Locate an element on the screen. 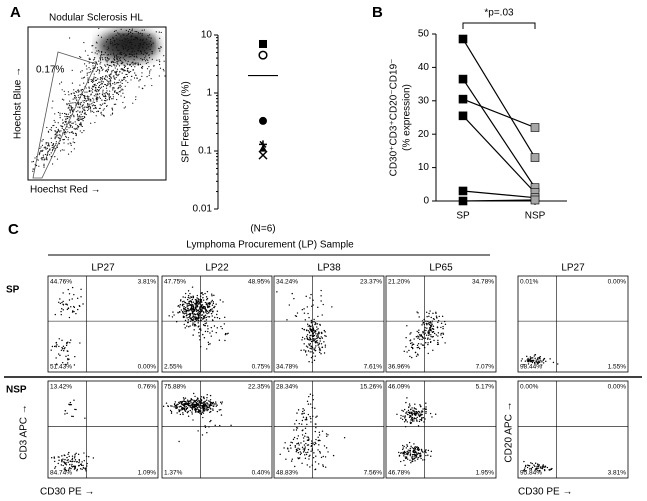  panel-label: C is located at coordinates (13, 229).